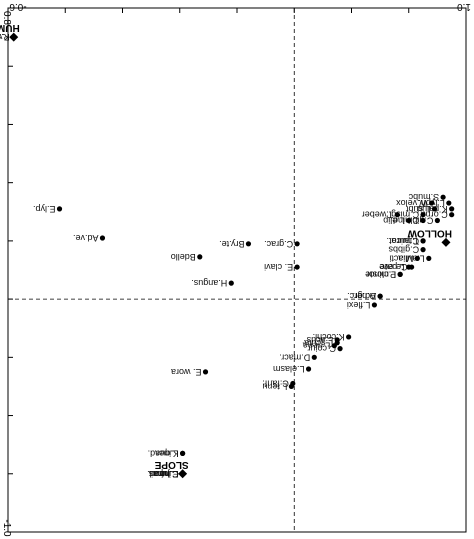  I want to click on species-label: C.cojur., so click(321, 349).